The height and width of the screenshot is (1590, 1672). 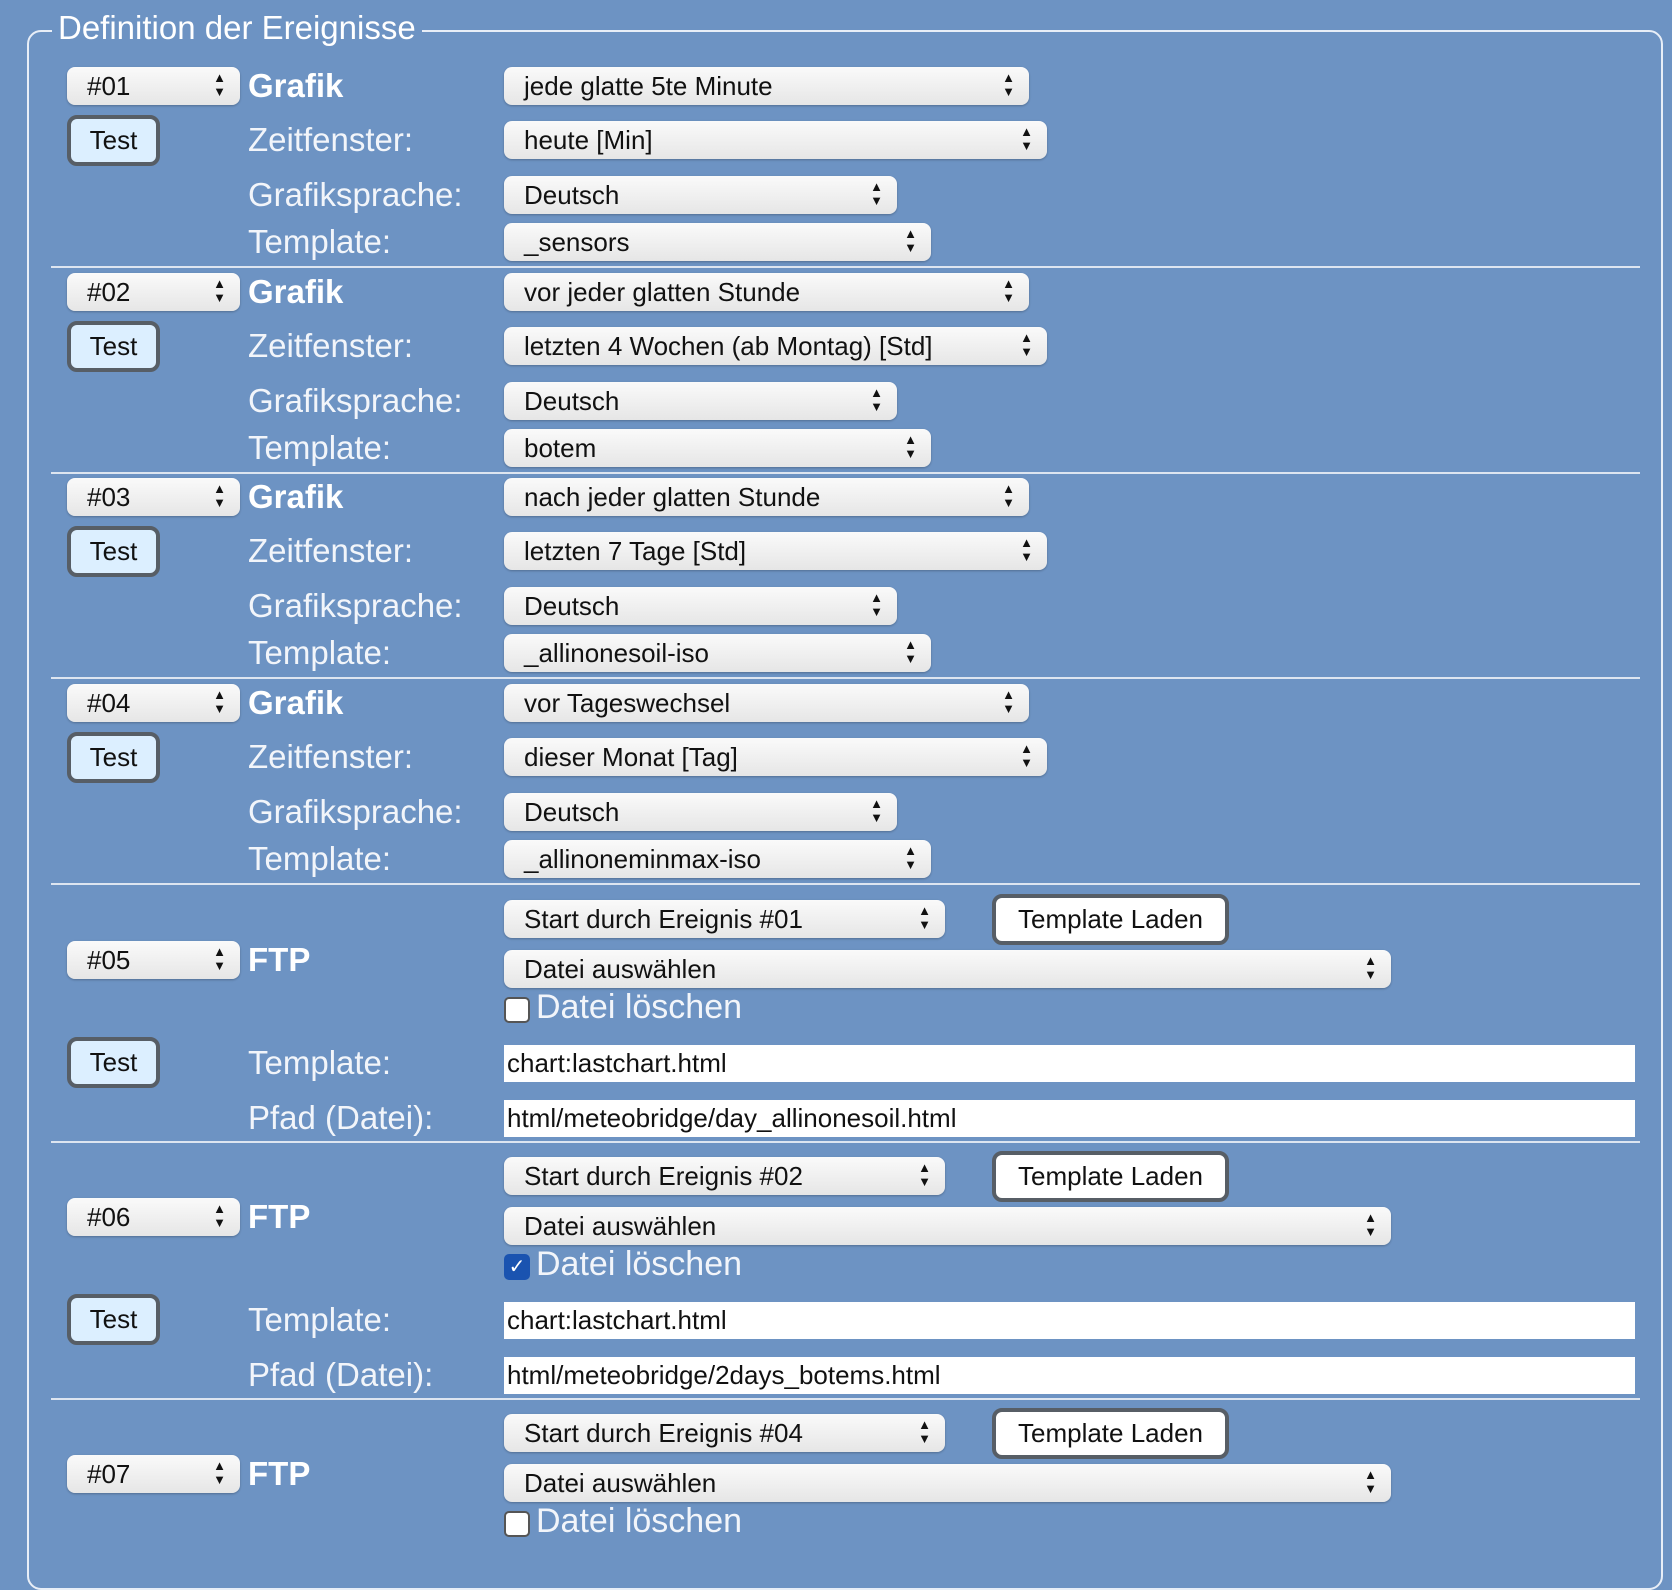 What do you see at coordinates (109, 1217) in the screenshot?
I see `event-number-select-value: #06` at bounding box center [109, 1217].